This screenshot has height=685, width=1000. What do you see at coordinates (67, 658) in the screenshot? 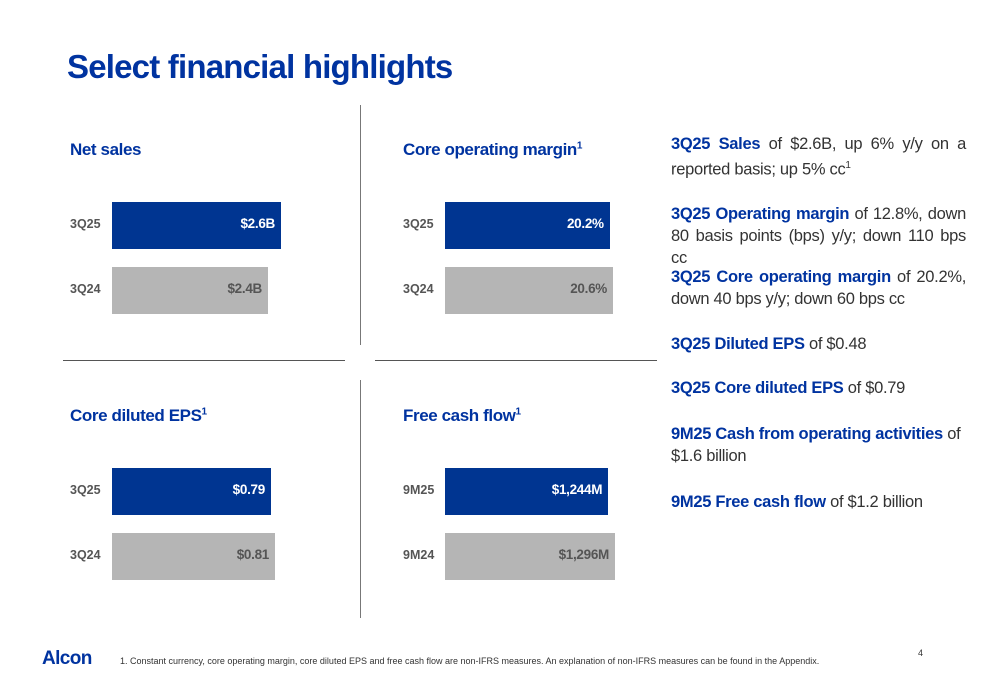
I see `alcon-logo: Alcon` at bounding box center [67, 658].